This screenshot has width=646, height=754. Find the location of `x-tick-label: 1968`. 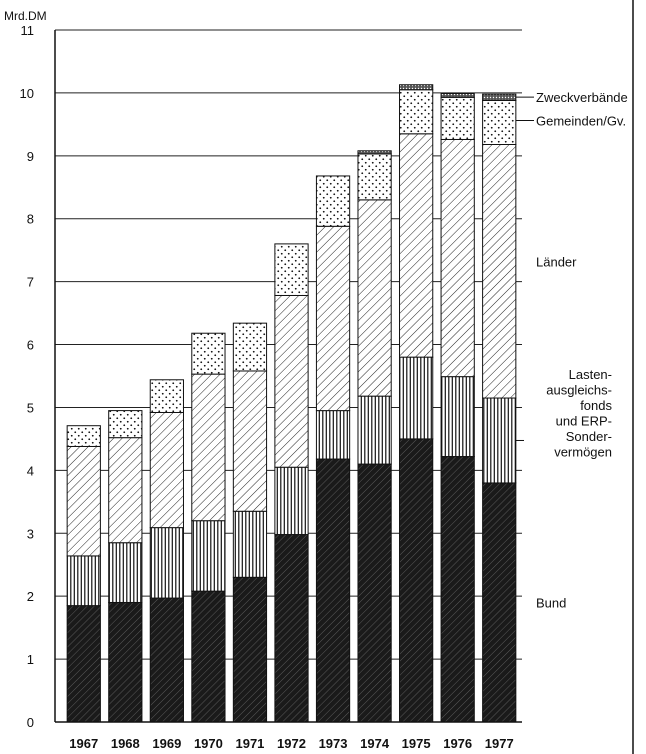

x-tick-label: 1968 is located at coordinates (125, 743).